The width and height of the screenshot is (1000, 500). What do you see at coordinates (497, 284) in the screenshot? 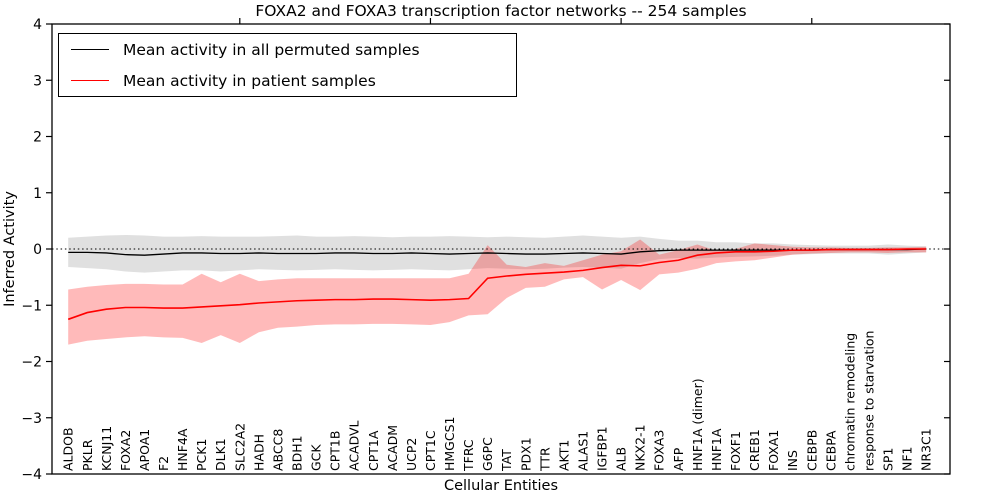
I see `patient-mean-line` at bounding box center [497, 284].